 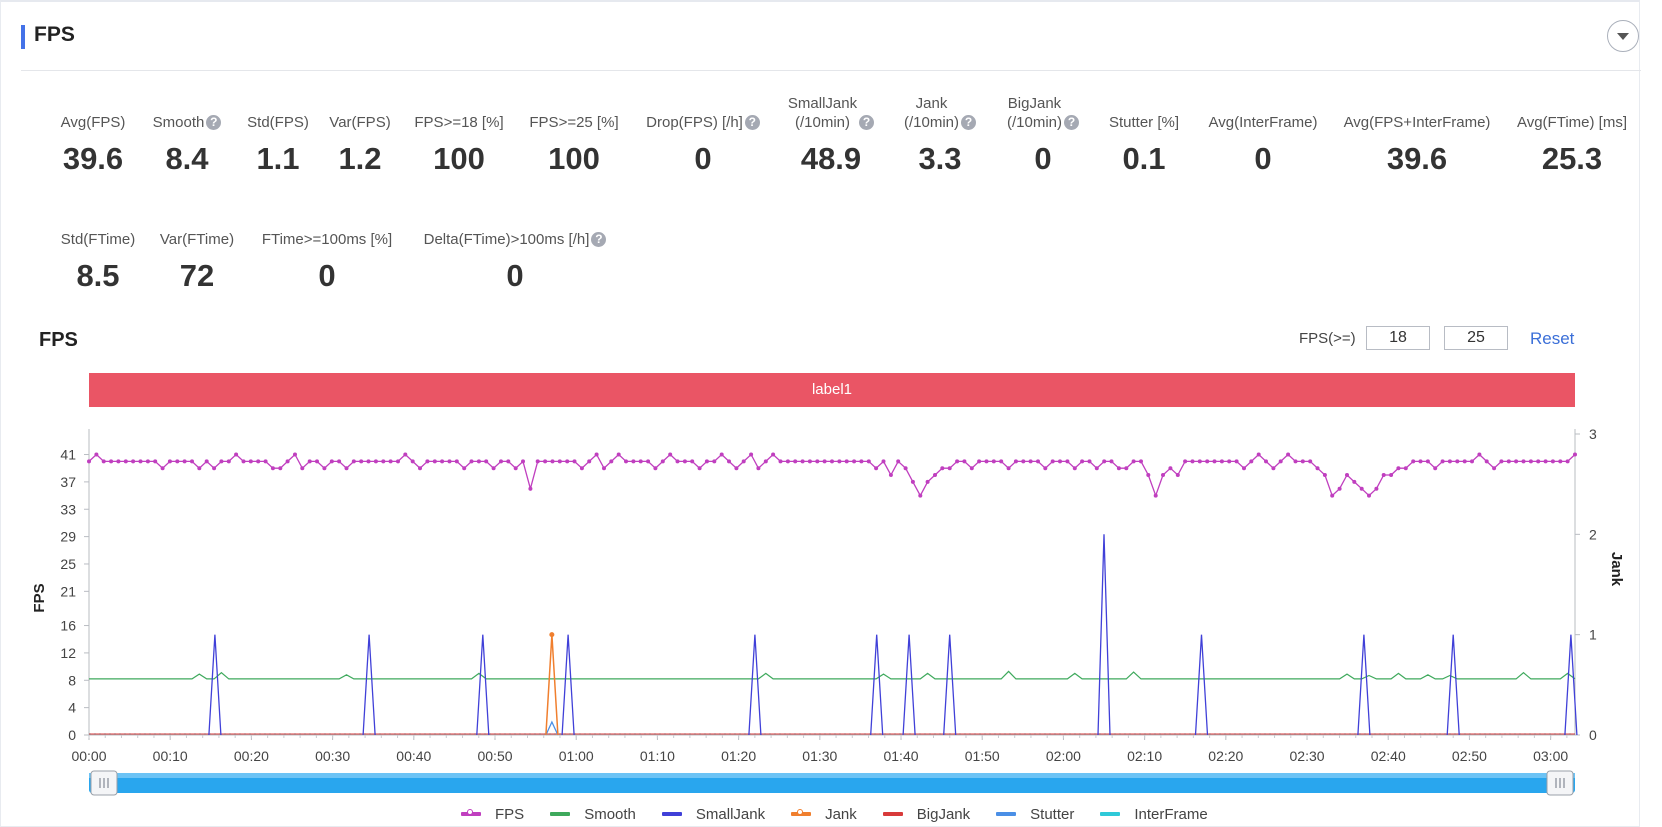 What do you see at coordinates (574, 134) in the screenshot?
I see `metric-metrics_row1-5: FPS>=25 [%] 100` at bounding box center [574, 134].